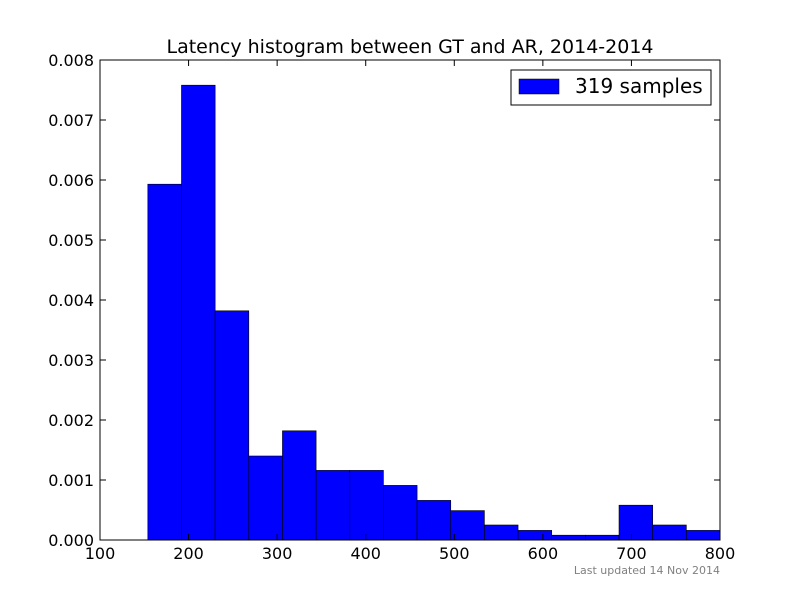 Image resolution: width=800 pixels, height=600 pixels. I want to click on x-tick-label-4: 500, so click(454, 553).